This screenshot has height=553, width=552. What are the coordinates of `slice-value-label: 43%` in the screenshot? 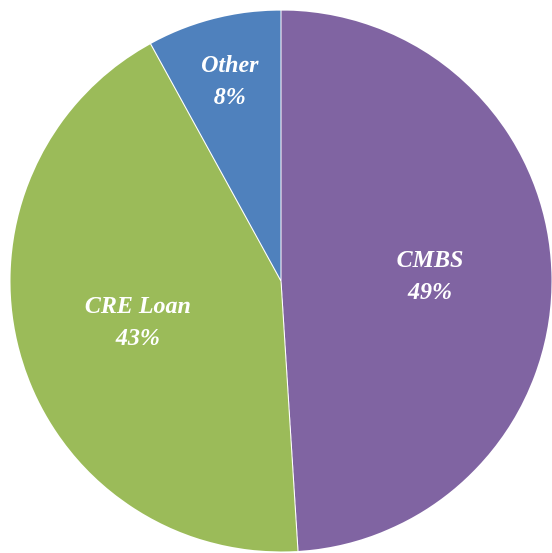 It's located at (137, 338).